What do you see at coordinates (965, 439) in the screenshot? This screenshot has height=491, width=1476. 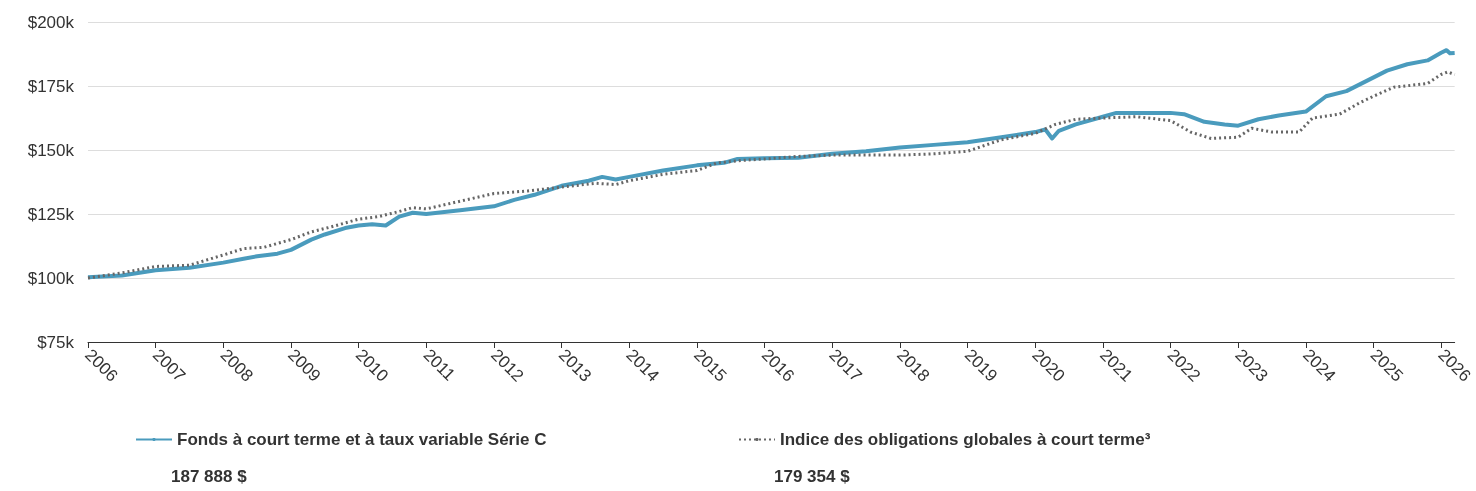 I see `legend-label: Indice des obligations globales à court terme³` at bounding box center [965, 439].